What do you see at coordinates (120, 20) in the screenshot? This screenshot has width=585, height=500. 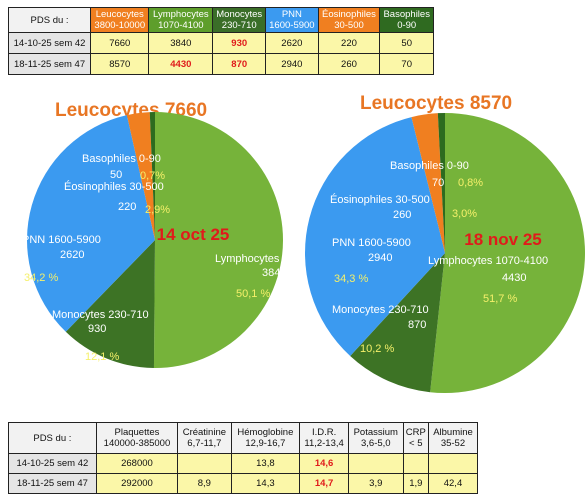 I see `top-header-cell: Leucocytes 3800-10000` at bounding box center [120, 20].